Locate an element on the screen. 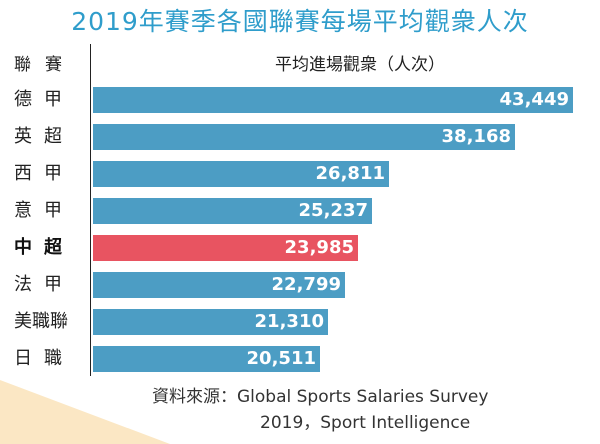  category-label: 中超 is located at coordinates (44, 247).